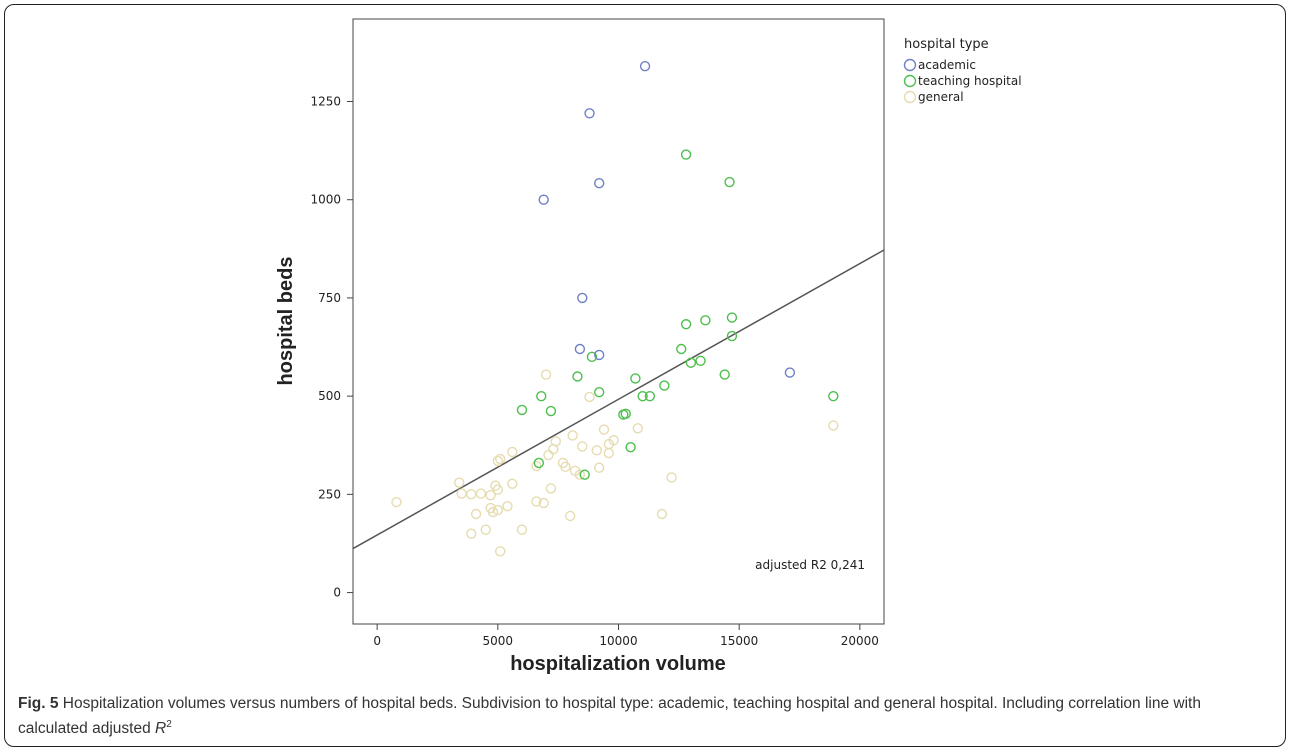 The width and height of the screenshot is (1292, 753). Describe the element at coordinates (810, 565) in the screenshot. I see `r2-annotation: adjusted R2 0,241` at that location.